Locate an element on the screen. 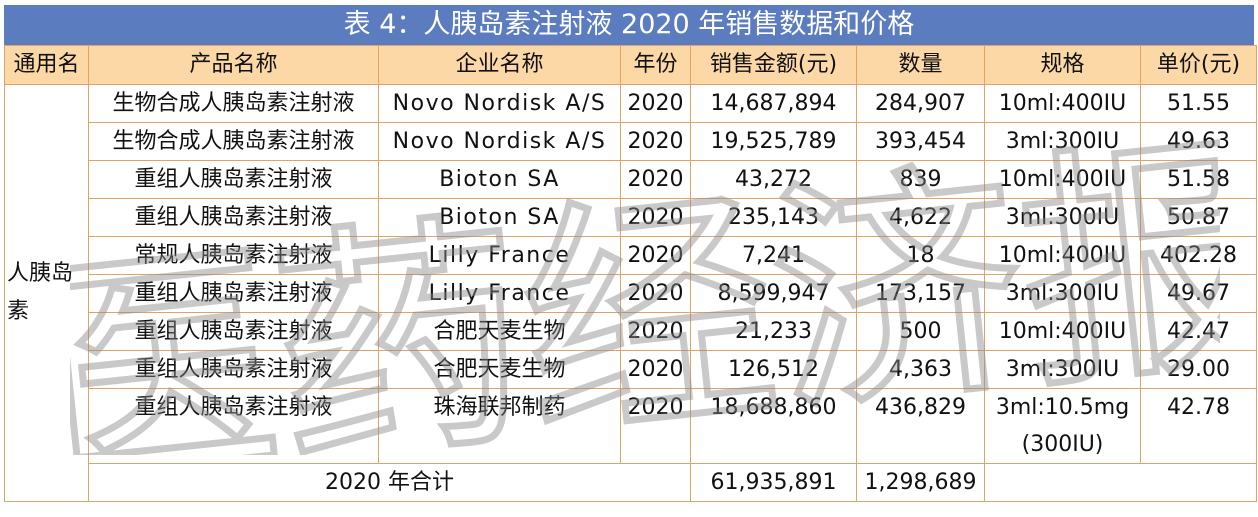 The width and height of the screenshot is (1258, 517). unit-price-cell: 49.67 is located at coordinates (1198, 293).